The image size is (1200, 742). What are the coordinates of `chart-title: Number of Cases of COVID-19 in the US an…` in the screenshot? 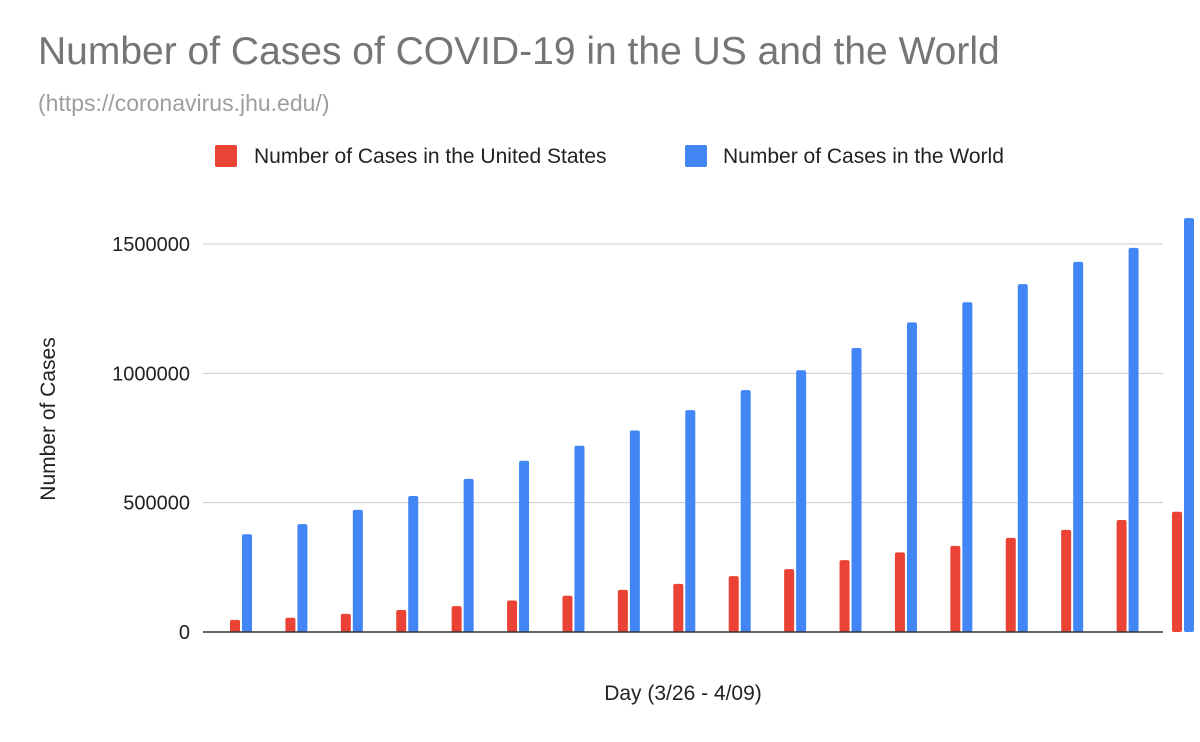 It's located at (519, 51).